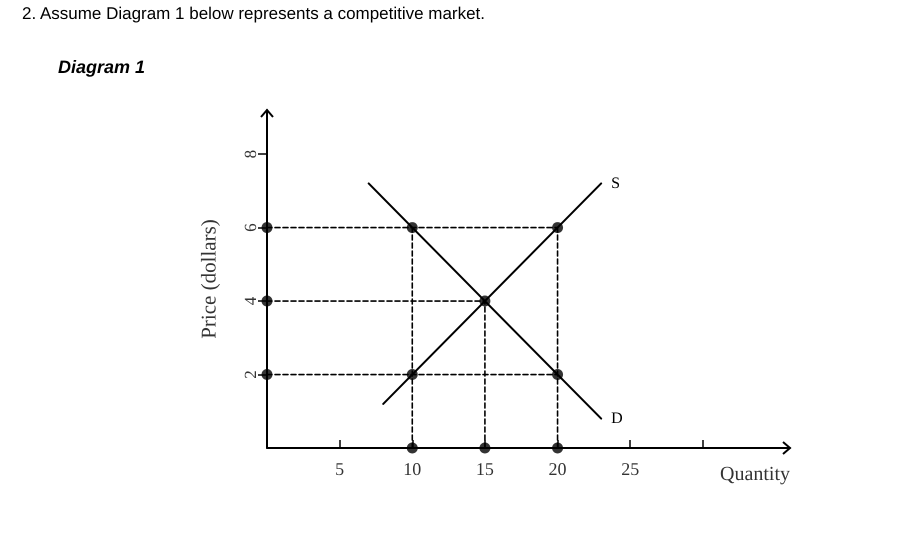 This screenshot has width=919, height=557. I want to click on y-tick-label: 2, so click(250, 374).